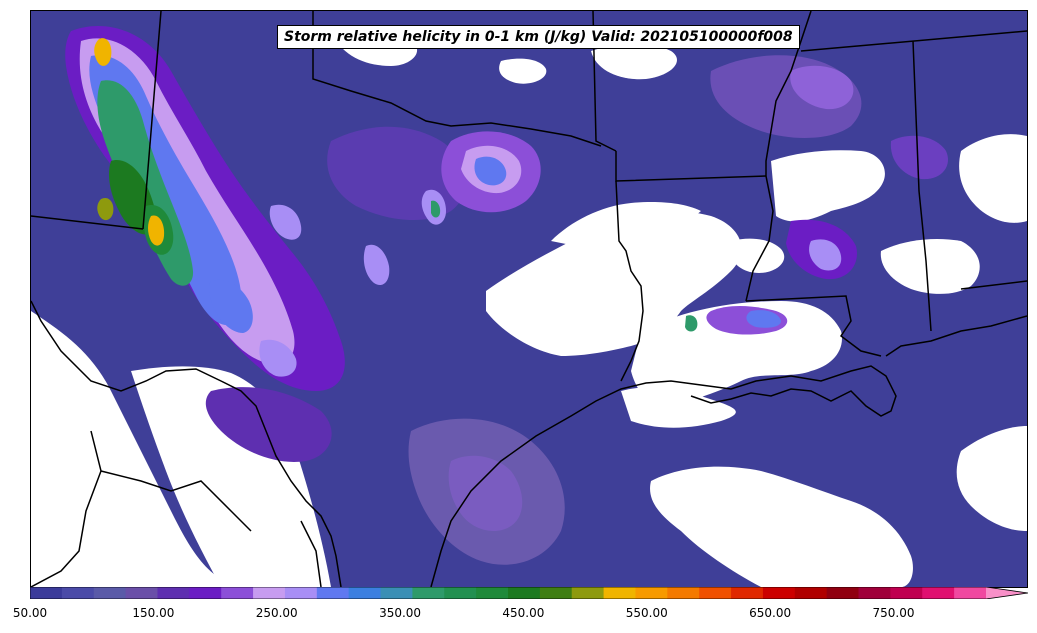 This screenshot has width=1037, height=633. I want to click on state-border-ms-al, so click(922, 186).